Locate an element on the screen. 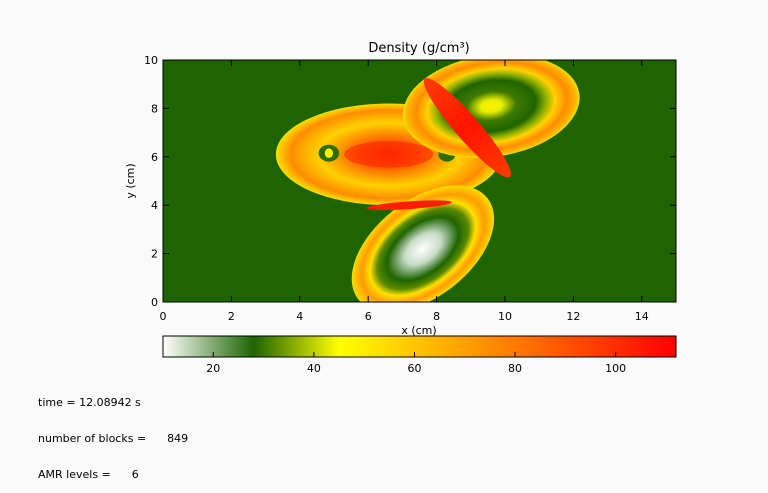 This screenshot has width=768, height=493. time-label: time = is located at coordinates (57, 402).